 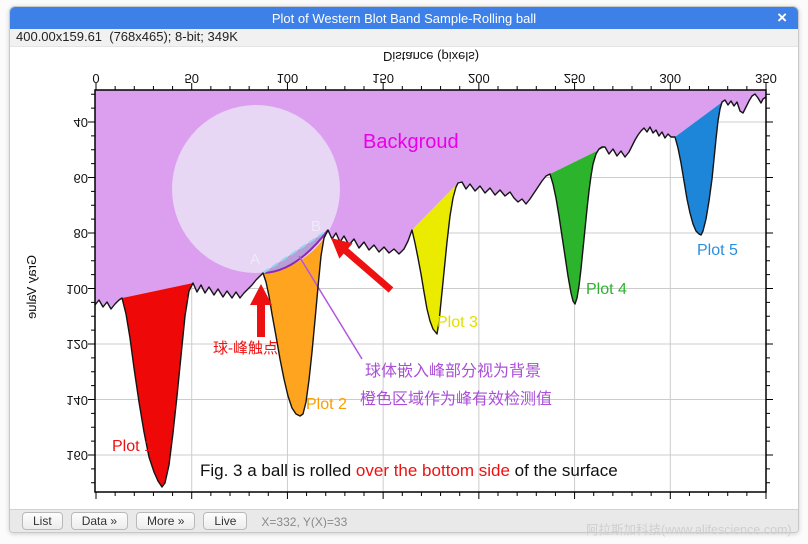 I want to click on caption-highlight: over the bottom side, so click(x=432, y=470).